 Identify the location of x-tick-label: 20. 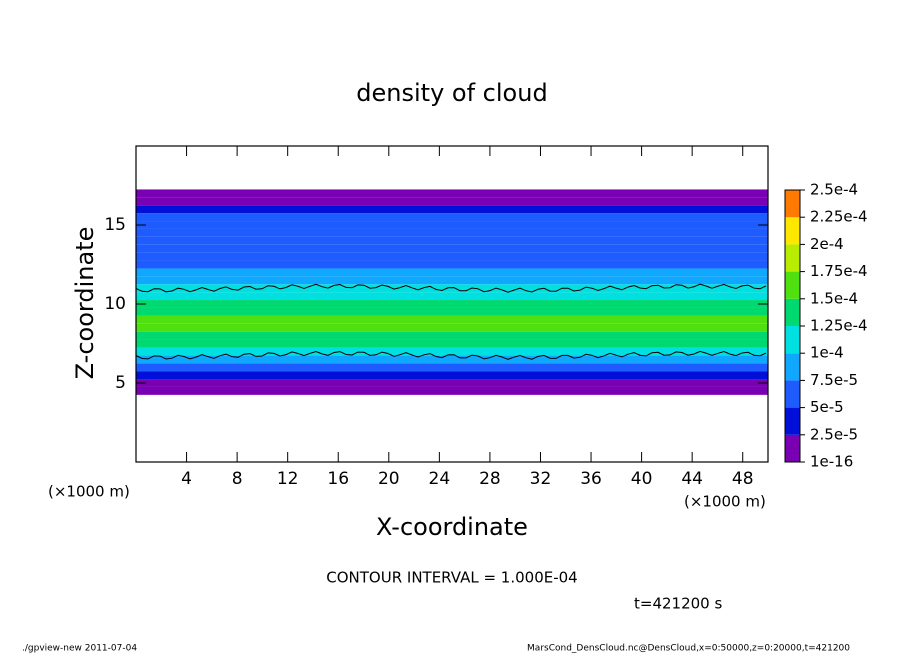
(389, 479).